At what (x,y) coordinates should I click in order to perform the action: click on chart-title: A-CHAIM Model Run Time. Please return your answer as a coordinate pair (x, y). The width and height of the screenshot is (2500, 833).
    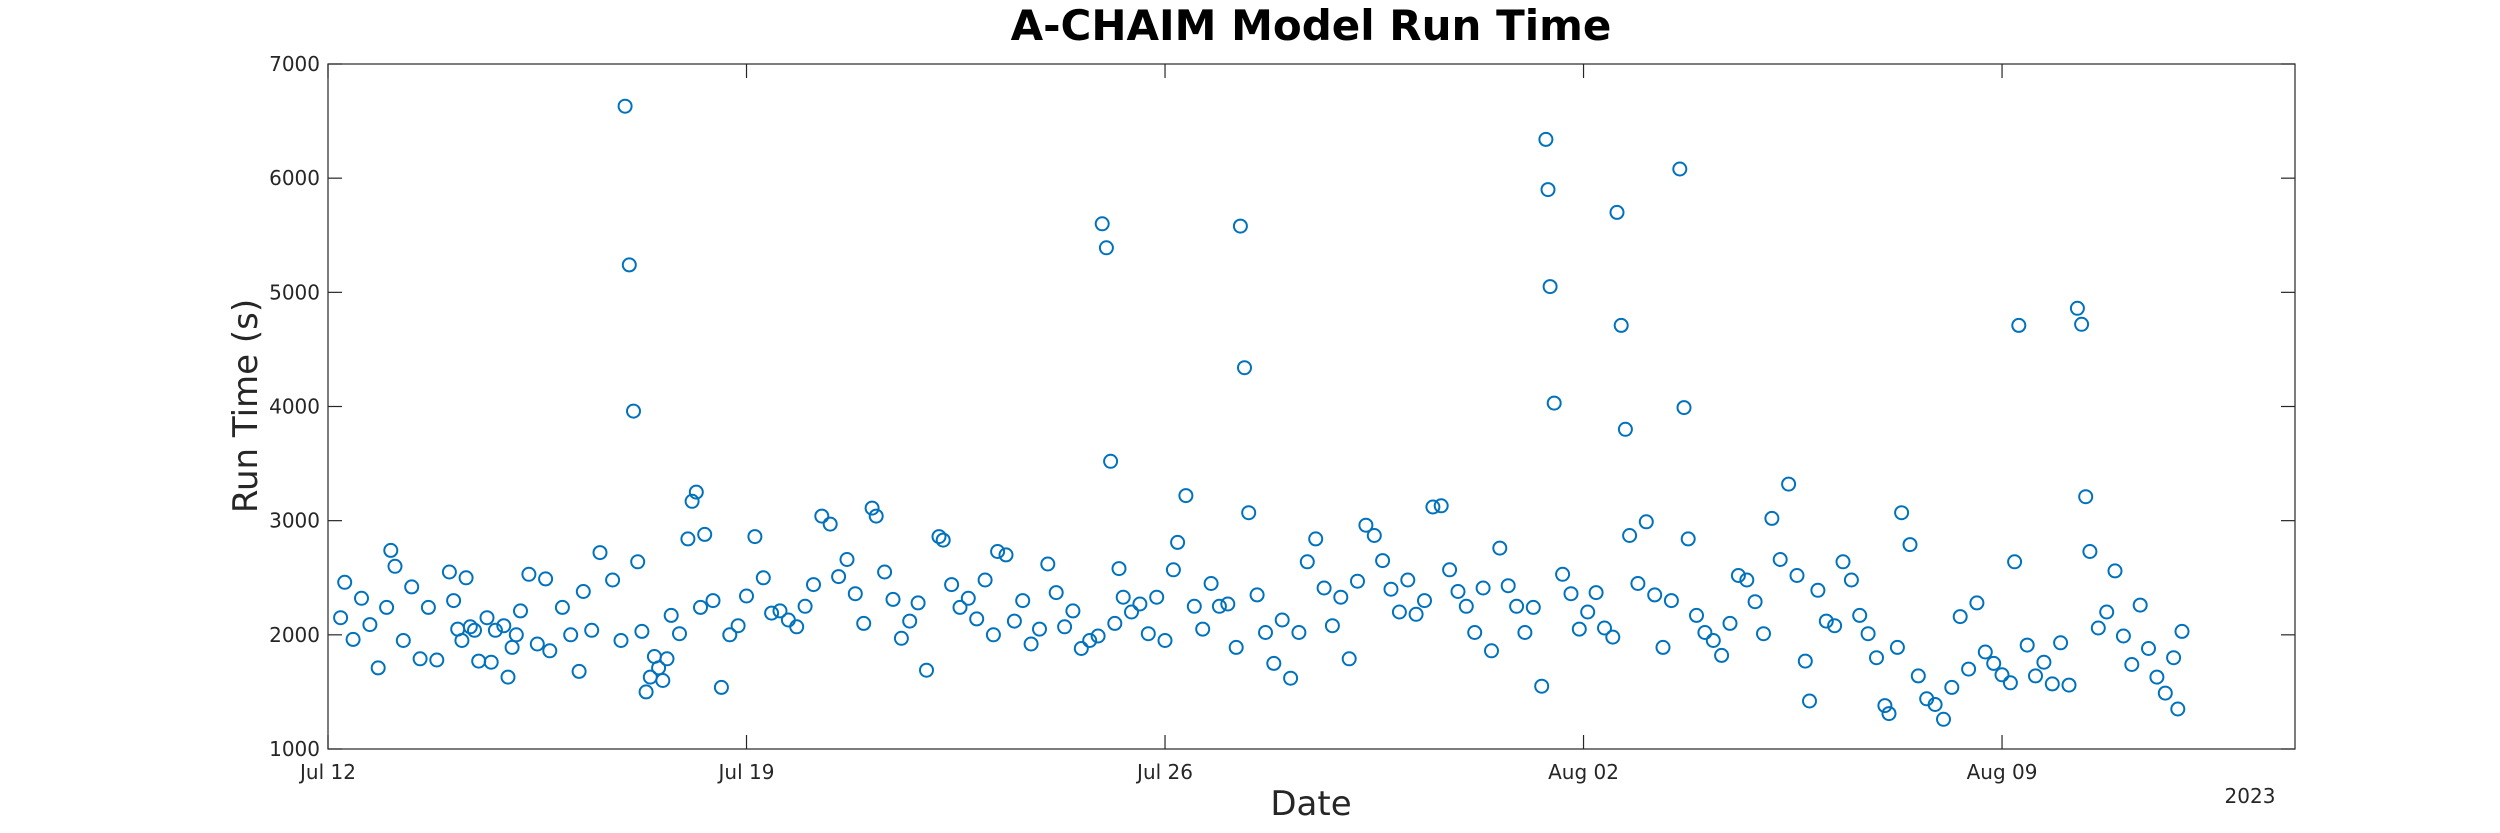
    Looking at the image, I should click on (1311, 25).